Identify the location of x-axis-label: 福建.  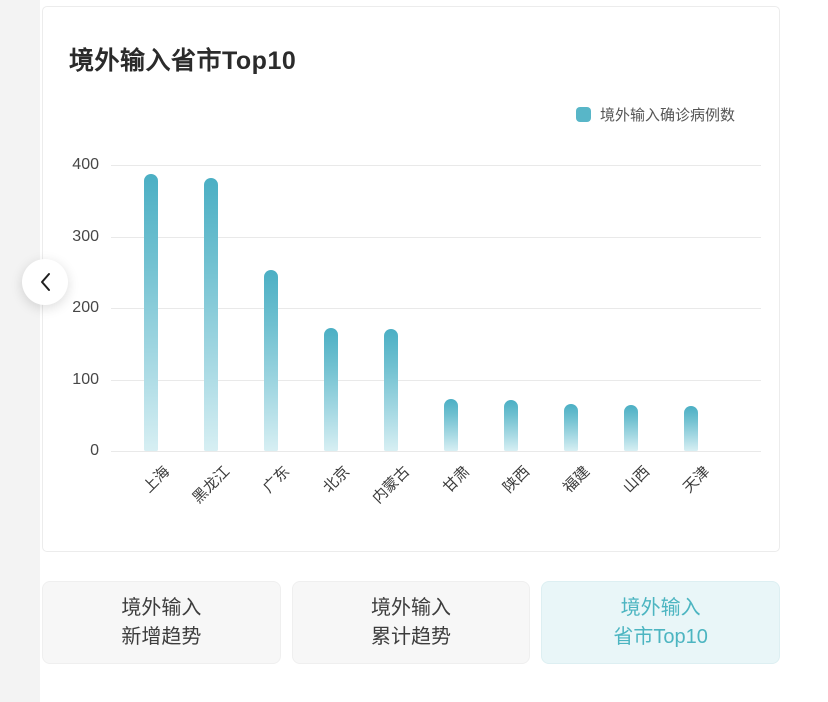
(576, 480).